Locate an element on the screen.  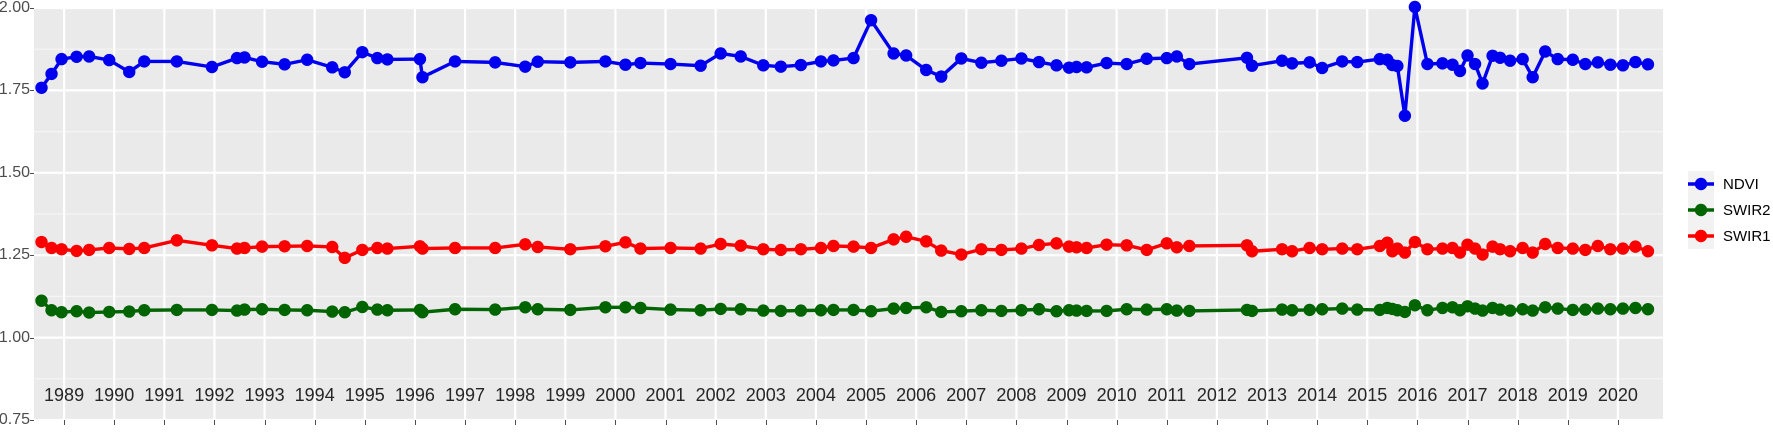
x-tick-label: 2009 is located at coordinates (1066, 395).